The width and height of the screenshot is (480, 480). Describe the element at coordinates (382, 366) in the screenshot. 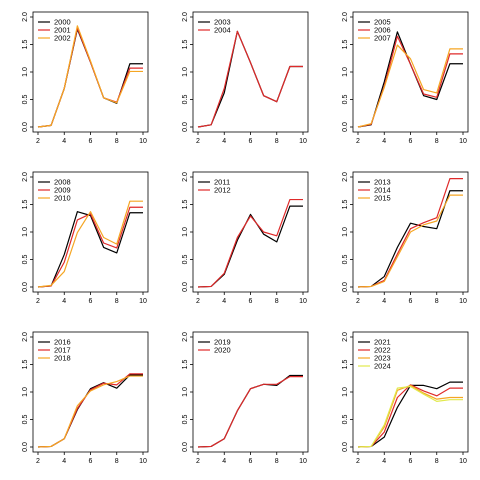

I see `legend-label: 2024` at that location.